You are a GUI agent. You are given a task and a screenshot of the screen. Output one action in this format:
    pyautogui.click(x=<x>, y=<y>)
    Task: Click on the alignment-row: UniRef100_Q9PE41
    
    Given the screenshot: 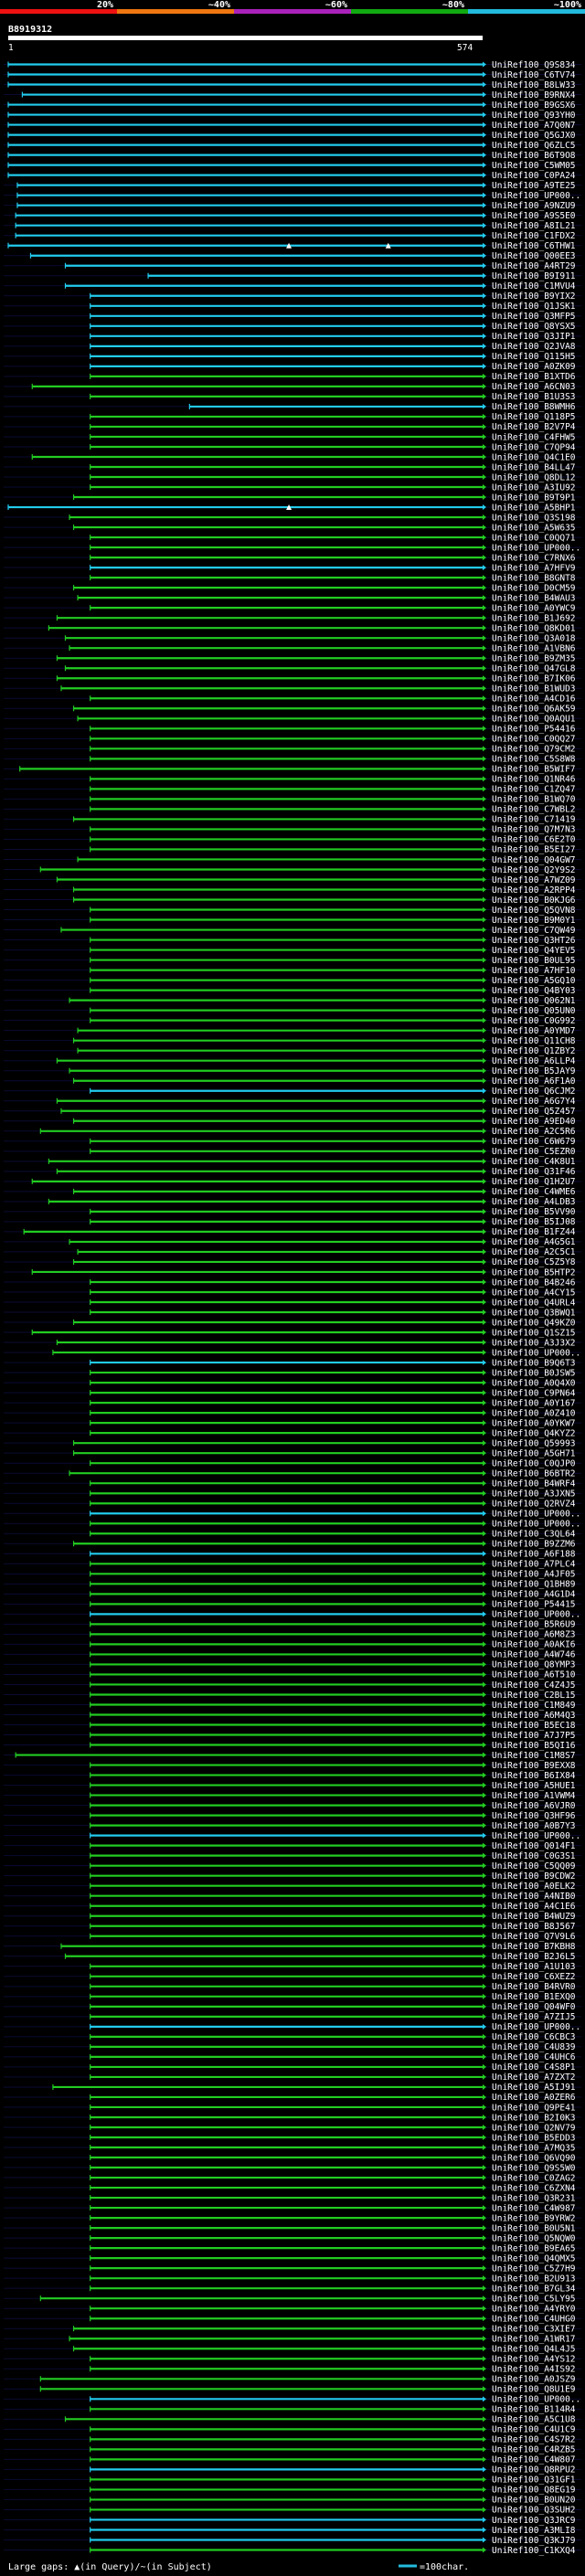 What is the action you would take?
    pyautogui.click(x=293, y=2108)
    